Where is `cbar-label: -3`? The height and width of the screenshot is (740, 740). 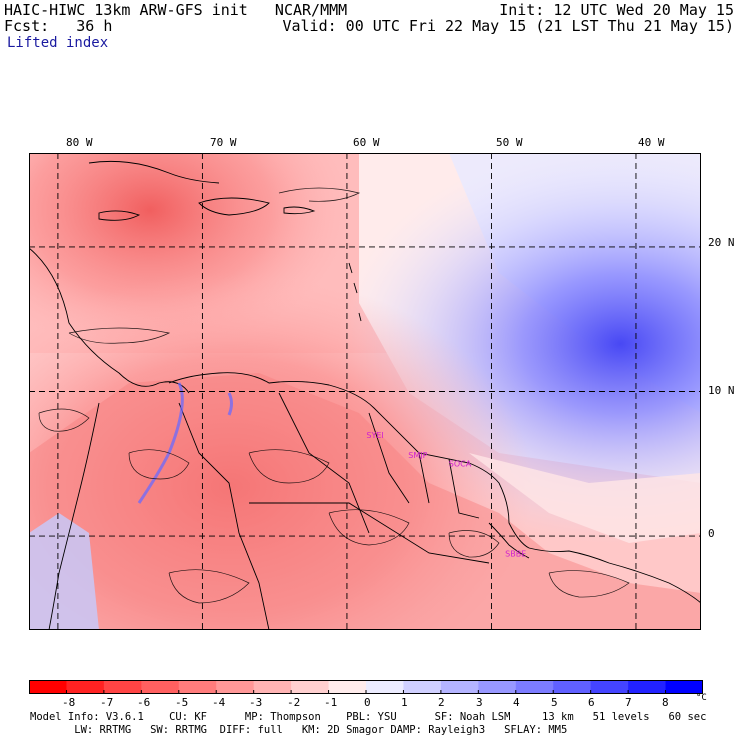
cbar-label: -3 is located at coordinates (256, 702).